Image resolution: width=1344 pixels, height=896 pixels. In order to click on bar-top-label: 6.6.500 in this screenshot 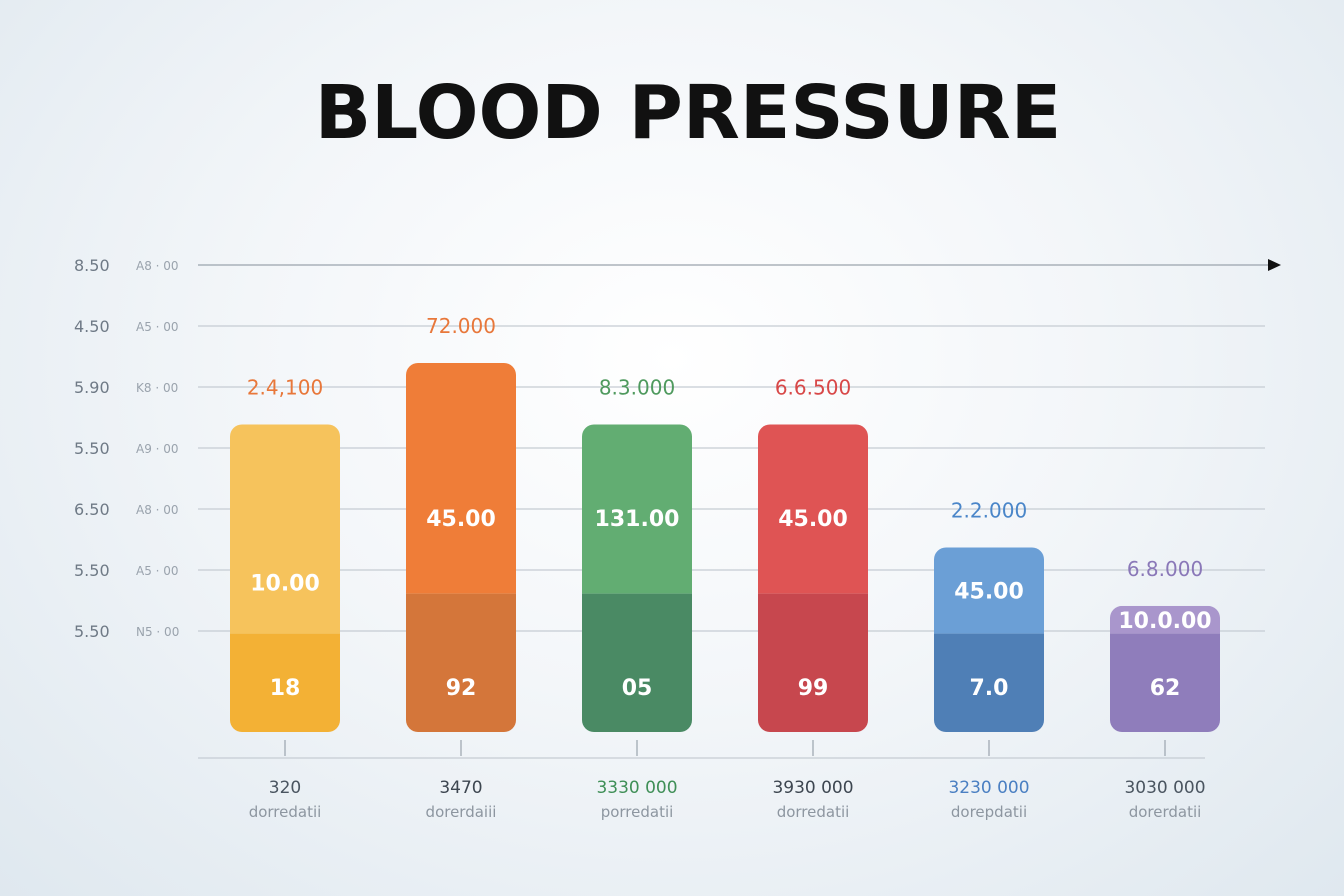, I will do `click(813, 388)`.